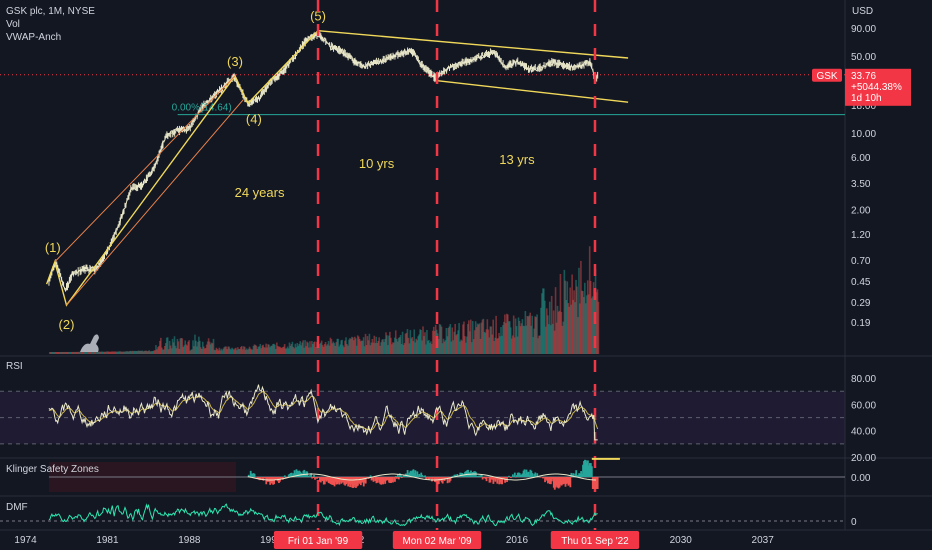 Image resolution: width=932 pixels, height=550 pixels. I want to click on klinger-pane-title: Klinger Safety Zones, so click(52, 469).